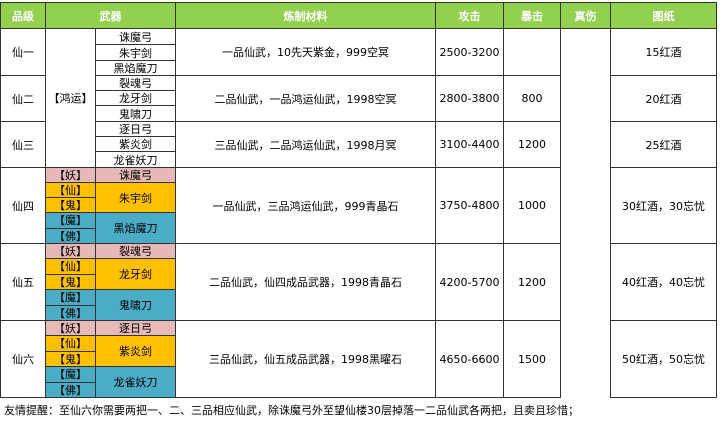 This screenshot has width=720, height=425. Describe the element at coordinates (663, 98) in the screenshot. I see `blueprint-cell: 20红酒` at that location.